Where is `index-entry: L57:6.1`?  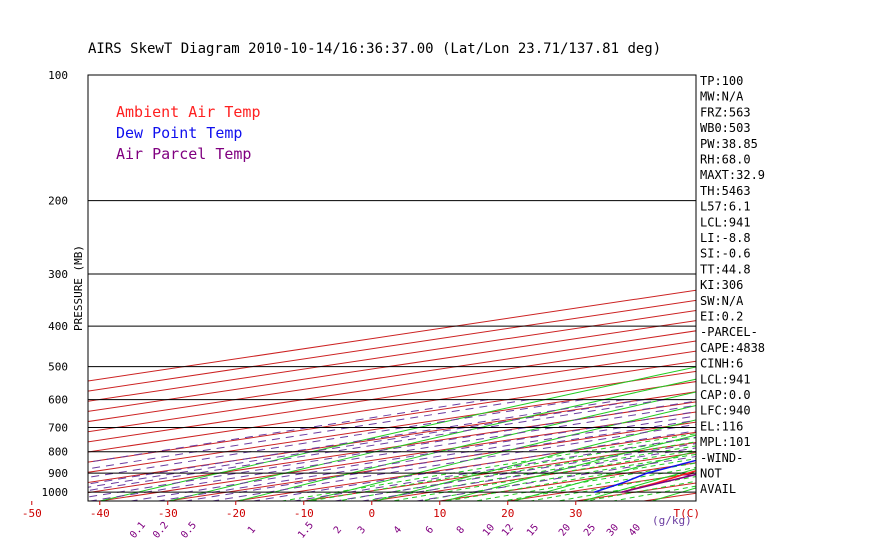
index-entry: L57:6.1 is located at coordinates (725, 207).